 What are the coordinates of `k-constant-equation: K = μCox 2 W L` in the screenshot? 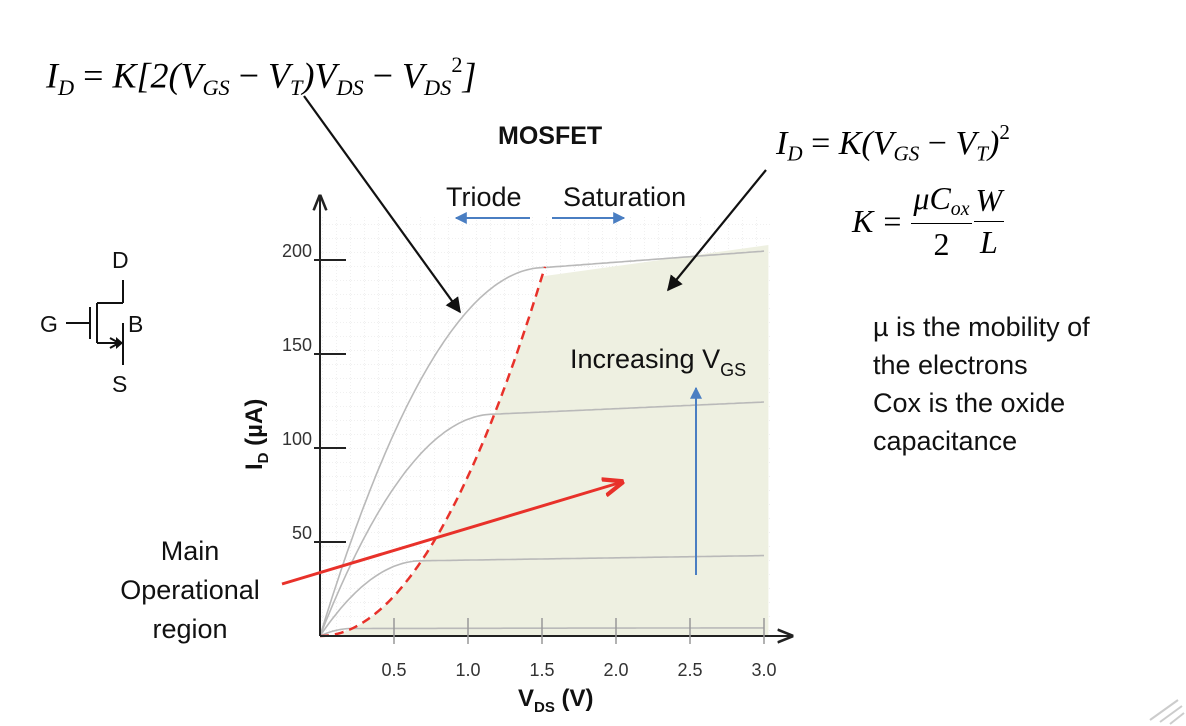 It's located at (928, 221).